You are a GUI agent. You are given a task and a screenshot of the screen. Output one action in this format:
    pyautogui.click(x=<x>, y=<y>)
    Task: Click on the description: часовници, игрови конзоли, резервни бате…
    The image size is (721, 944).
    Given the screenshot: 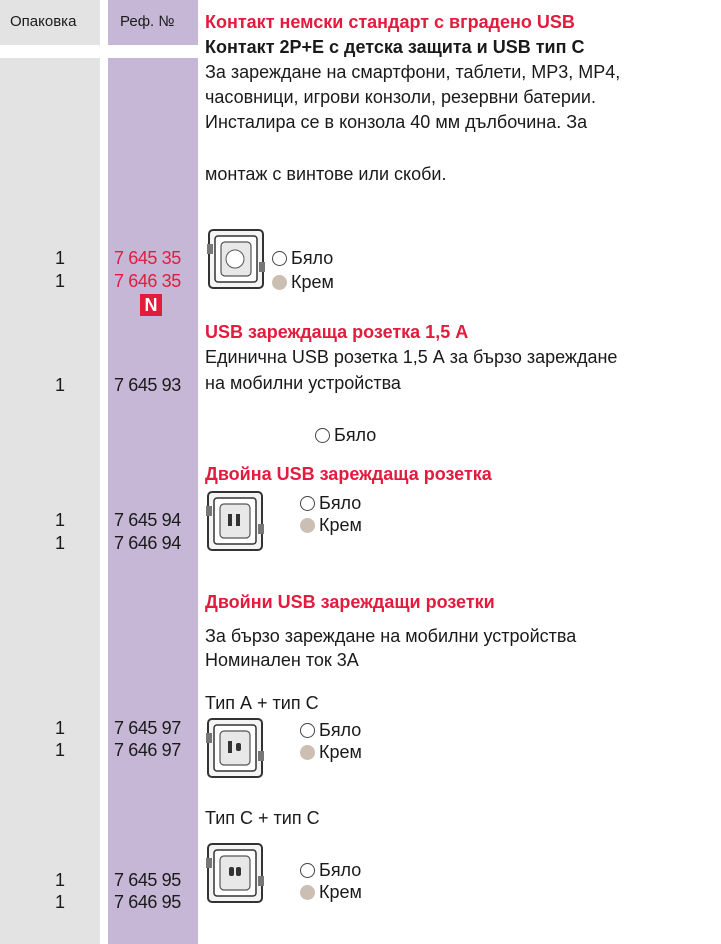 What is the action you would take?
    pyautogui.click(x=400, y=97)
    